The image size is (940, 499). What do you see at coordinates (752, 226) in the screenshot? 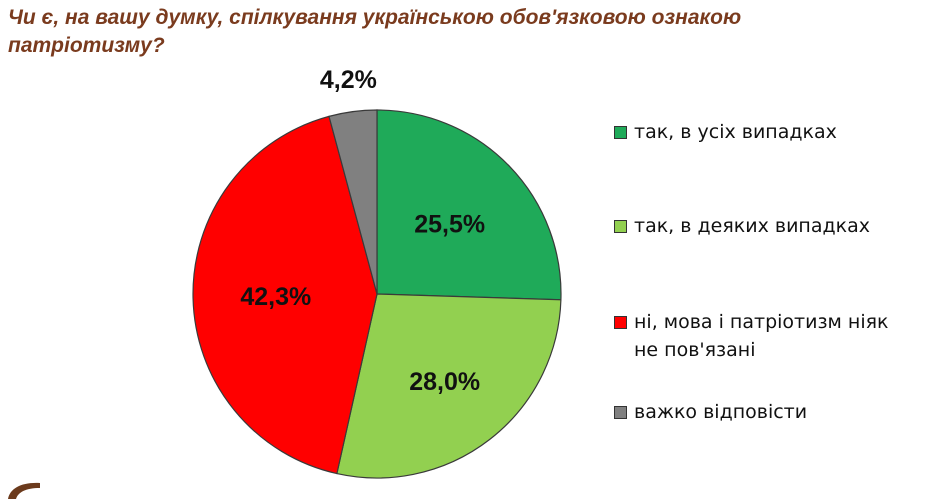
I see `legend-label: так, в деяких випадках` at bounding box center [752, 226].